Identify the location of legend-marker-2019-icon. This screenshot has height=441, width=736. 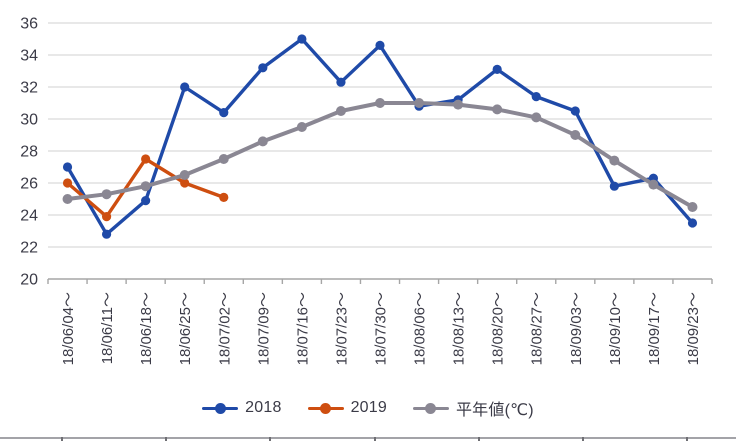
(325, 408).